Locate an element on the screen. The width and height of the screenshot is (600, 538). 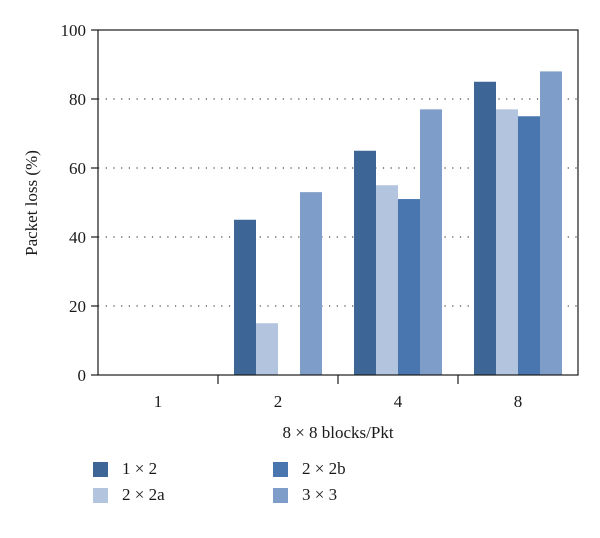
legend-label: 3 × 3 is located at coordinates (320, 494).